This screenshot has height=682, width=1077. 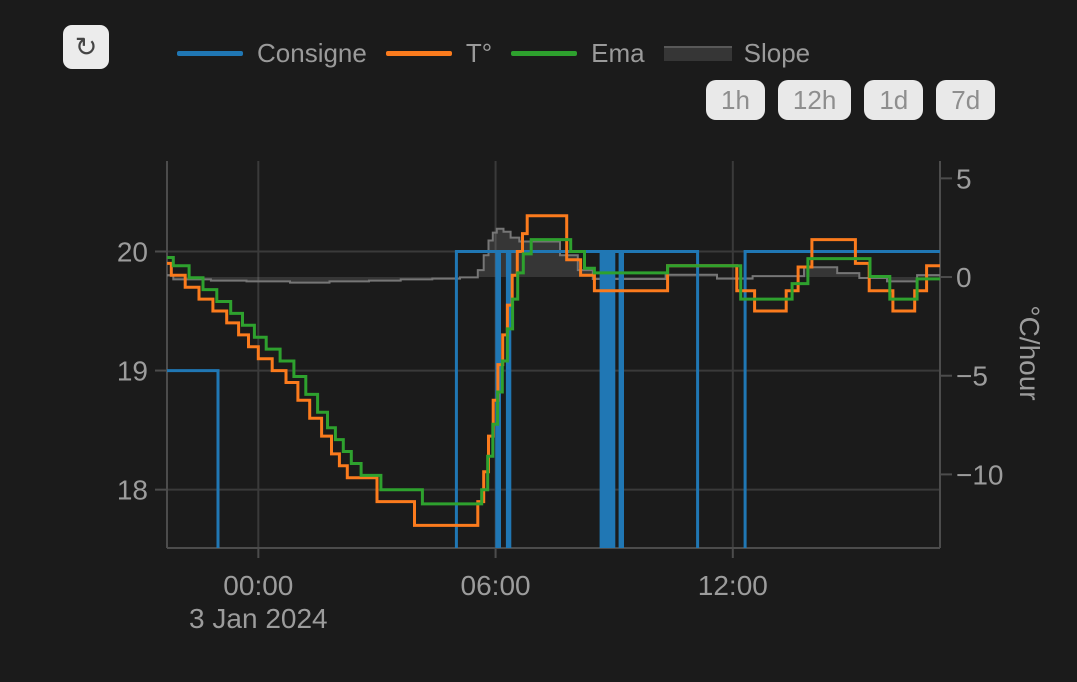 I want to click on legend-item-slope: Slope, so click(x=737, y=53).